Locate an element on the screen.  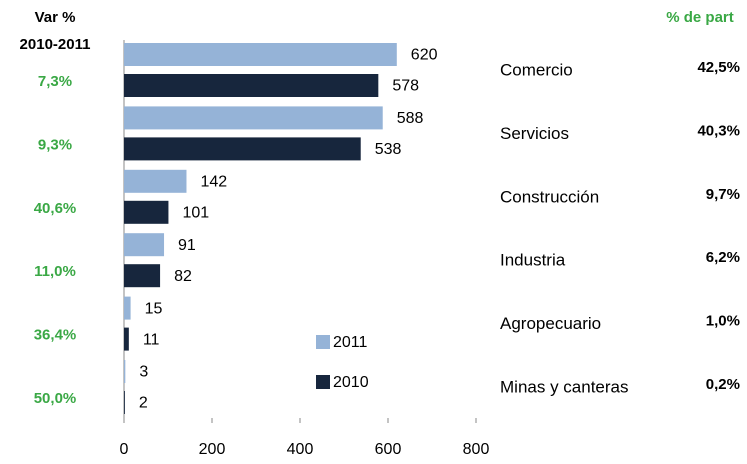
value-label: 142 is located at coordinates (213, 182).